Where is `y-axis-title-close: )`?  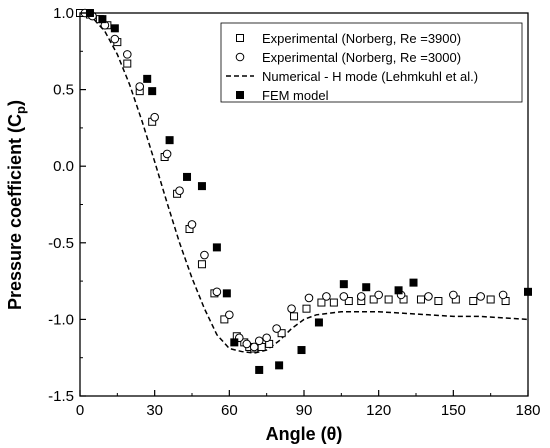 y-axis-title-close: ) is located at coordinates (15, 103).